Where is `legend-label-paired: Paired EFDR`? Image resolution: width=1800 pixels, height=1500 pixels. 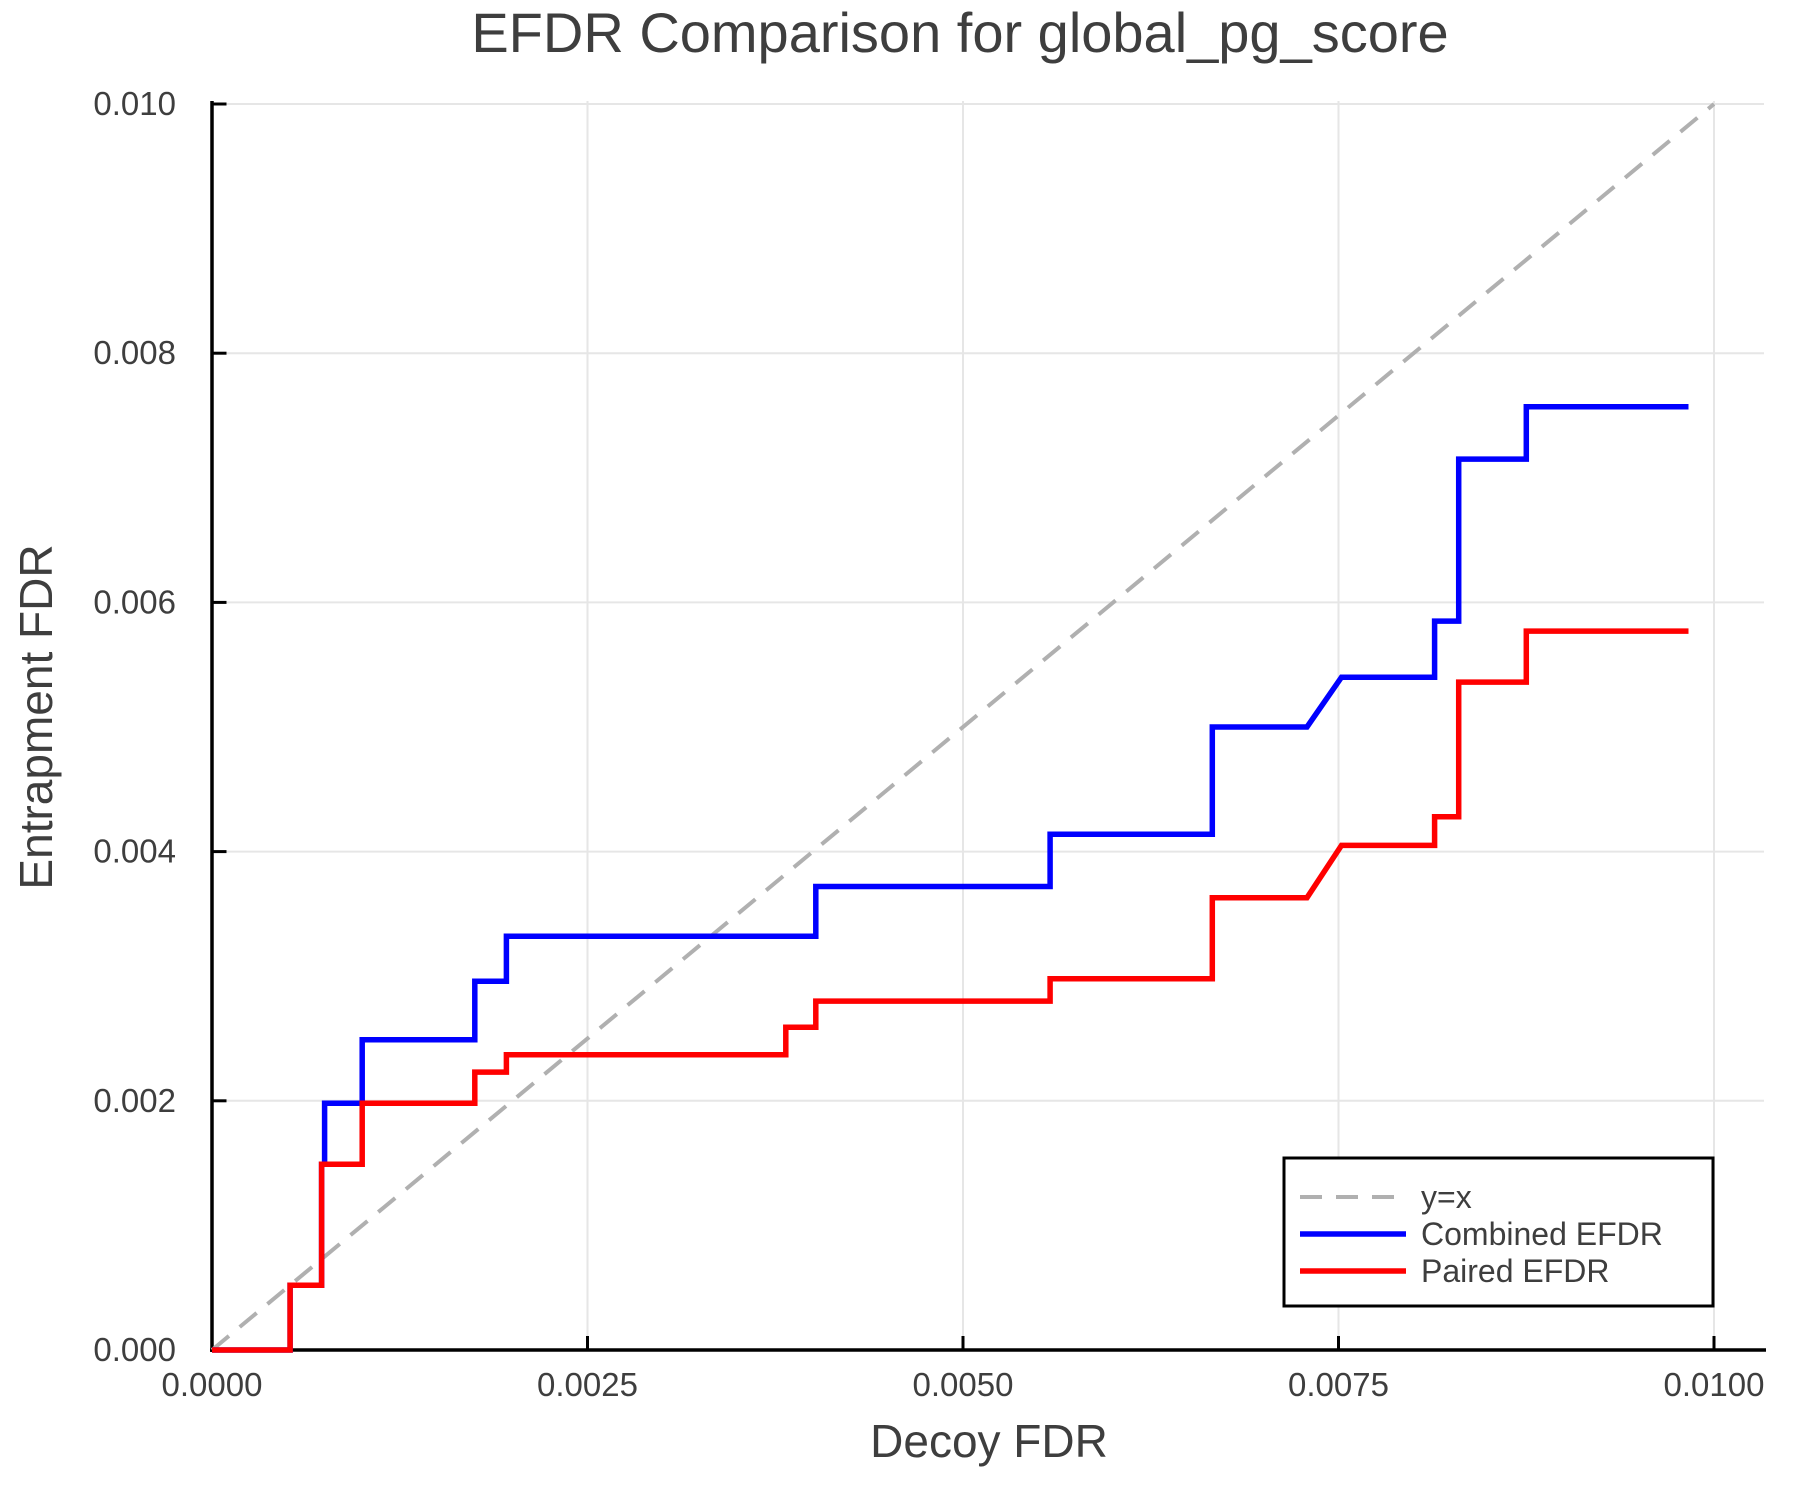
legend-label-paired: Paired EFDR is located at coordinates (1515, 1271).